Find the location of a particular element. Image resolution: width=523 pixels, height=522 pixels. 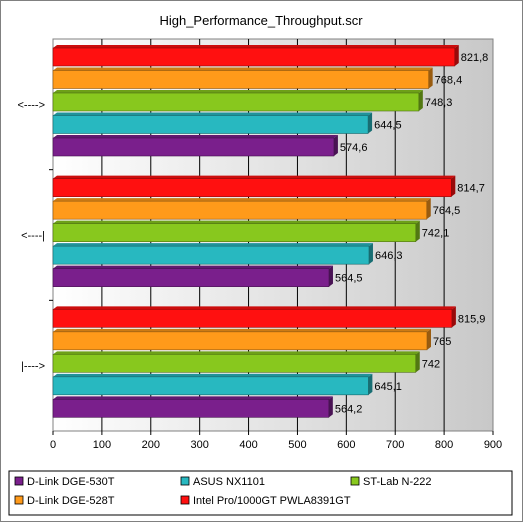

x-tick-label: 0 is located at coordinates (53, 445).